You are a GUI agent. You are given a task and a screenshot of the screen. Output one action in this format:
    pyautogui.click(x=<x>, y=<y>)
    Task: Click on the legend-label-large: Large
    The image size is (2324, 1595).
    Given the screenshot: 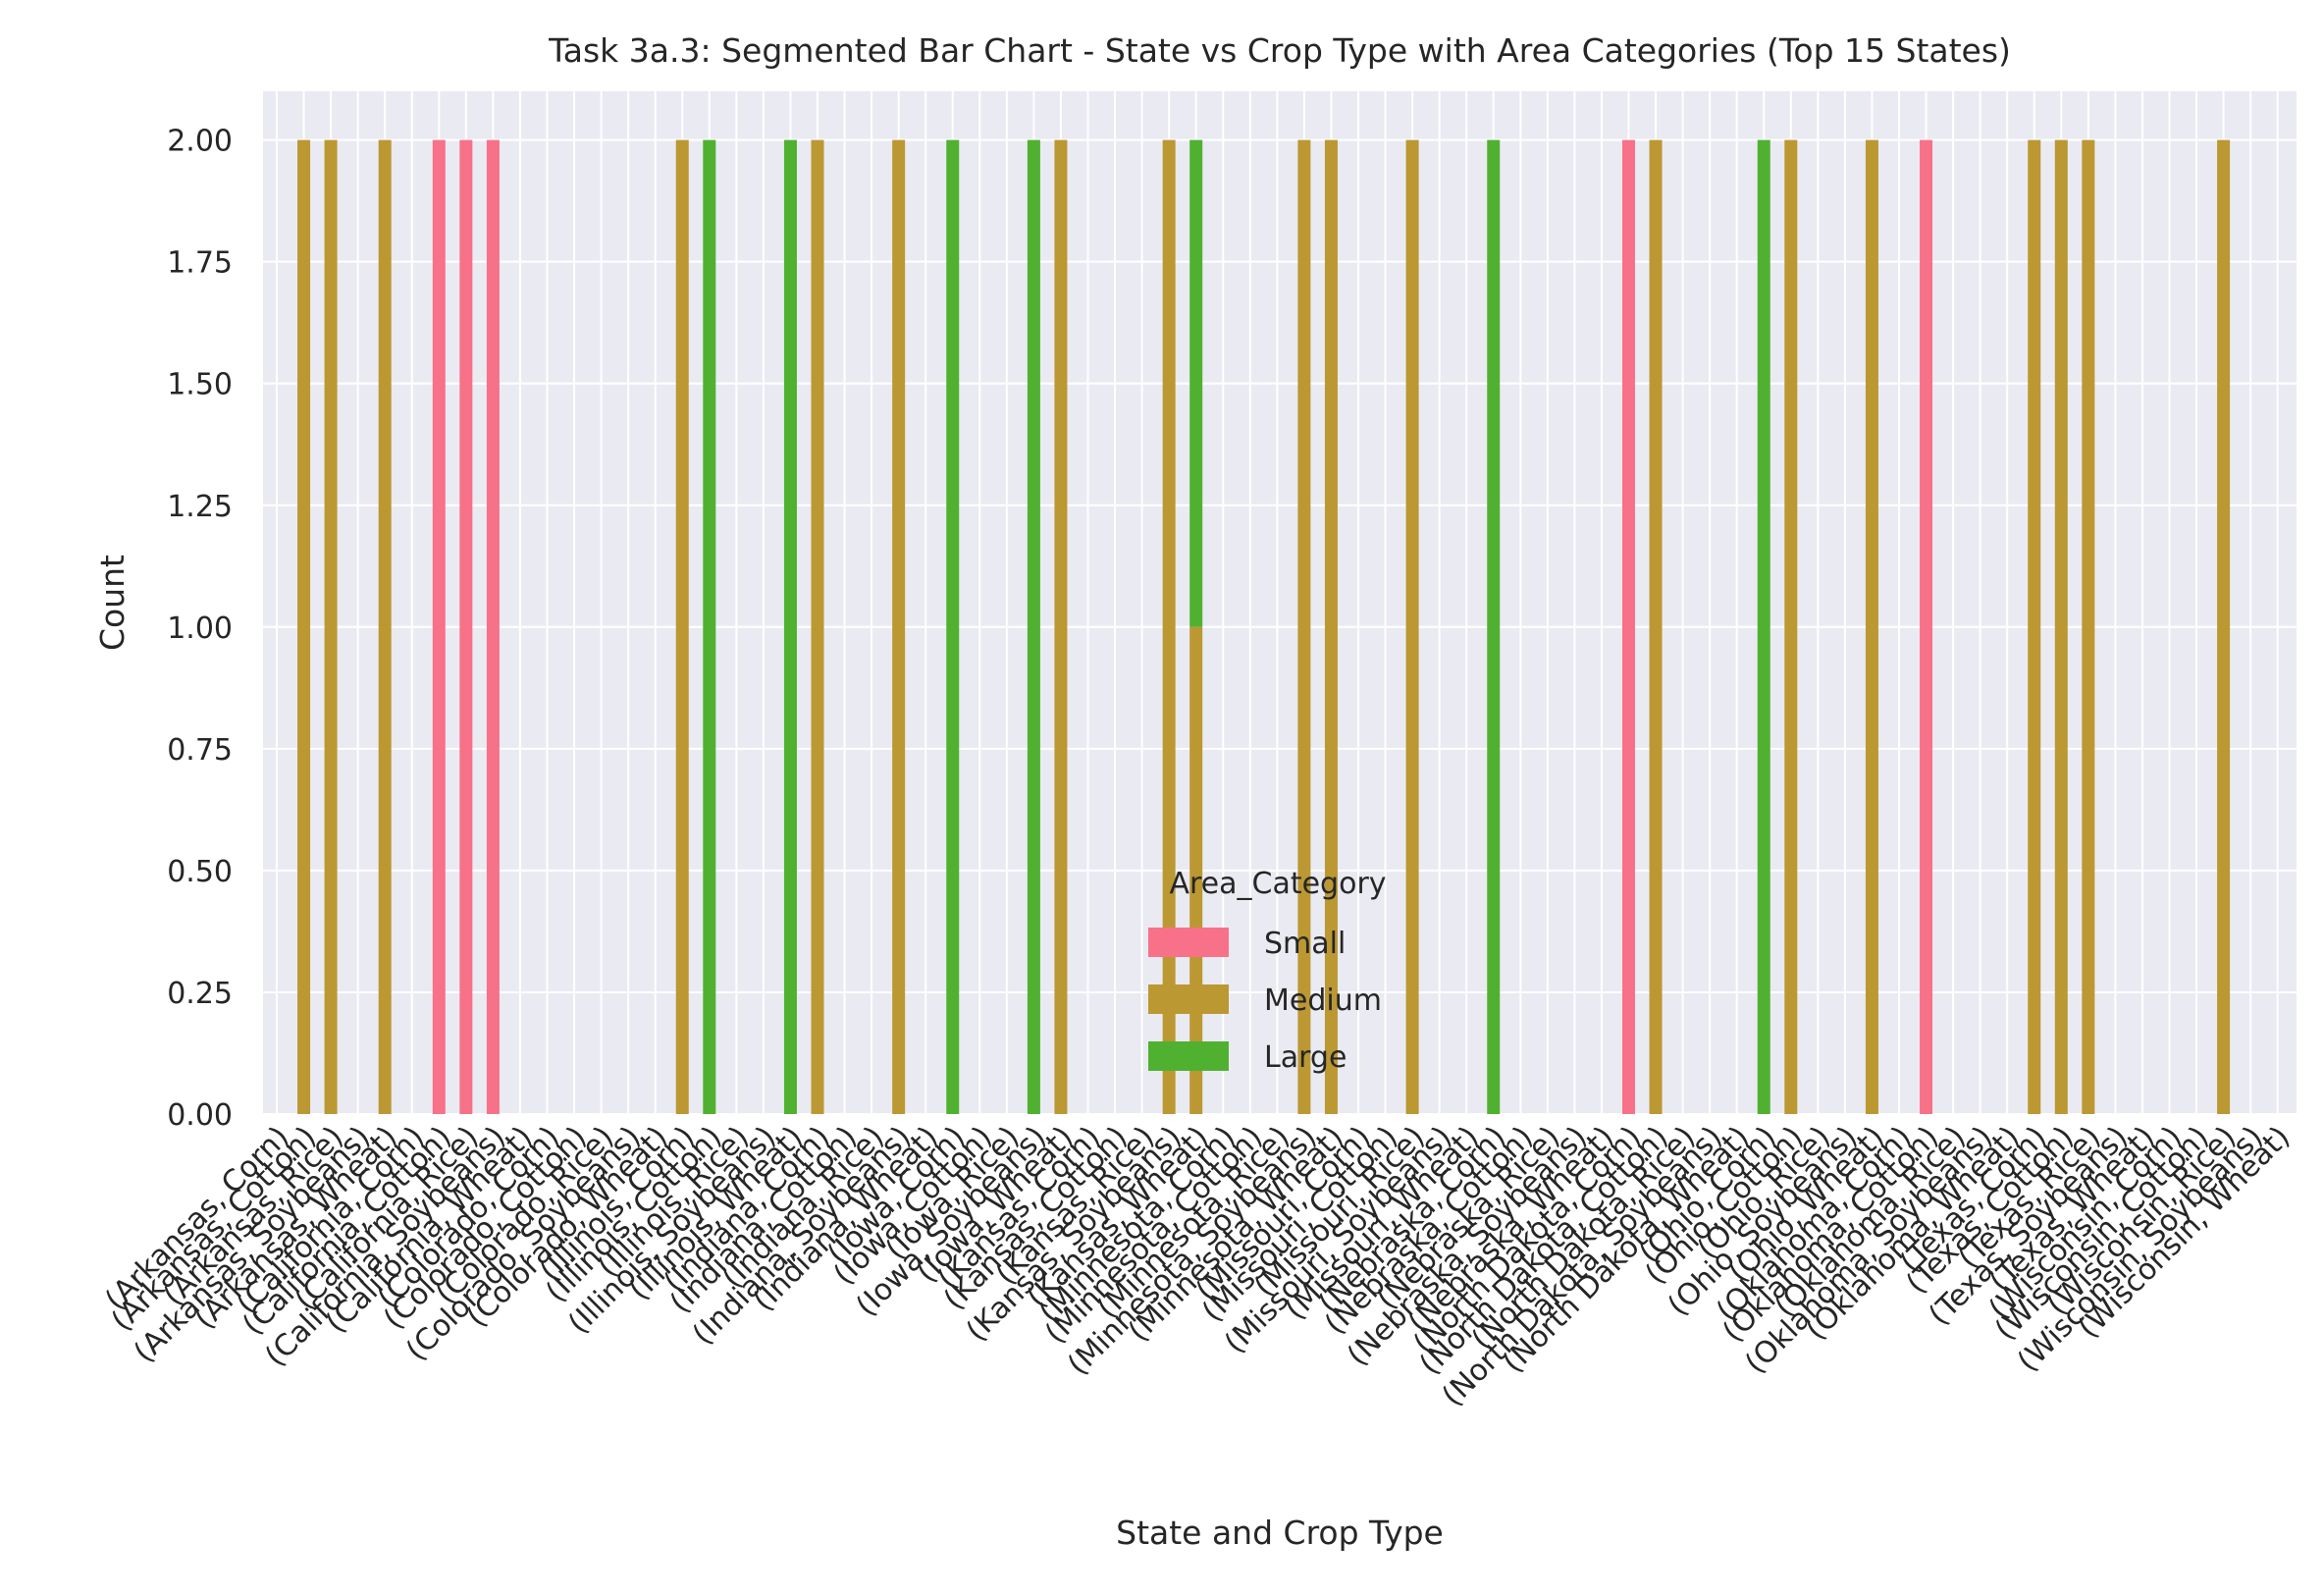 What is the action you would take?
    pyautogui.click(x=1306, y=1057)
    